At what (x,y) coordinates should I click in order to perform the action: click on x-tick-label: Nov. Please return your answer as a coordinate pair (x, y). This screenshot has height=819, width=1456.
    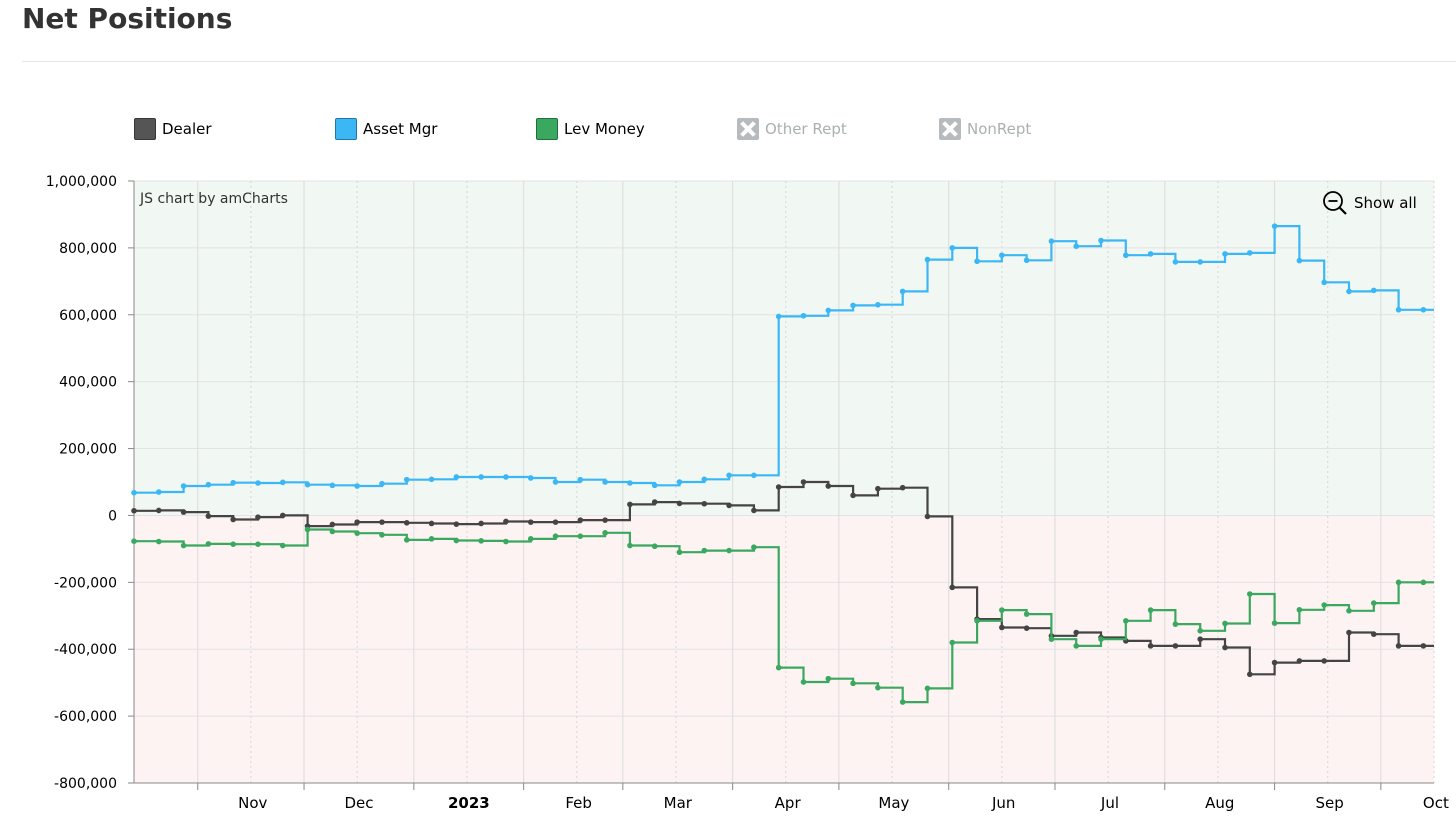
    Looking at the image, I should click on (252, 803).